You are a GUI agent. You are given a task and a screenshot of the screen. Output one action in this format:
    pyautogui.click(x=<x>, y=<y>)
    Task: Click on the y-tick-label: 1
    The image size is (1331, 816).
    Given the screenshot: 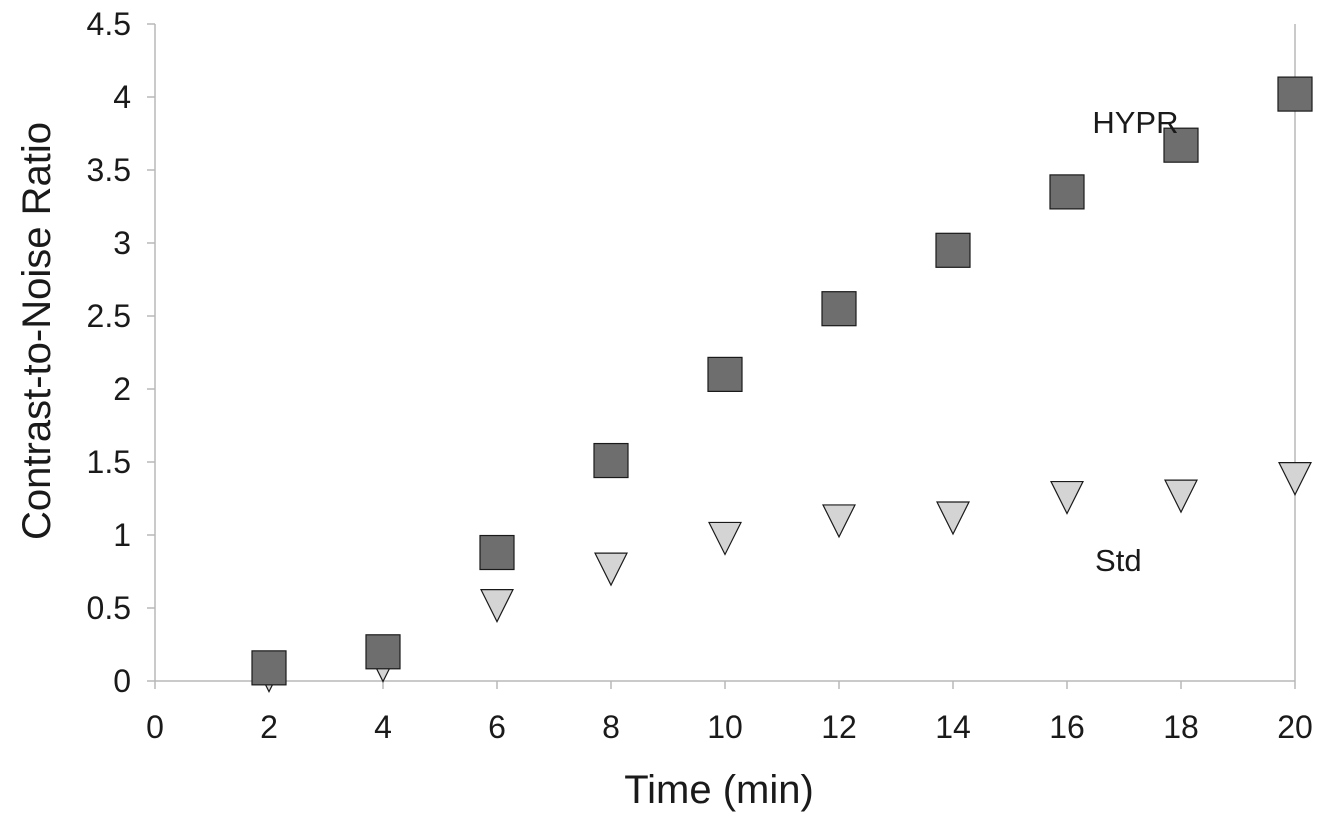 What is the action you would take?
    pyautogui.click(x=122, y=535)
    